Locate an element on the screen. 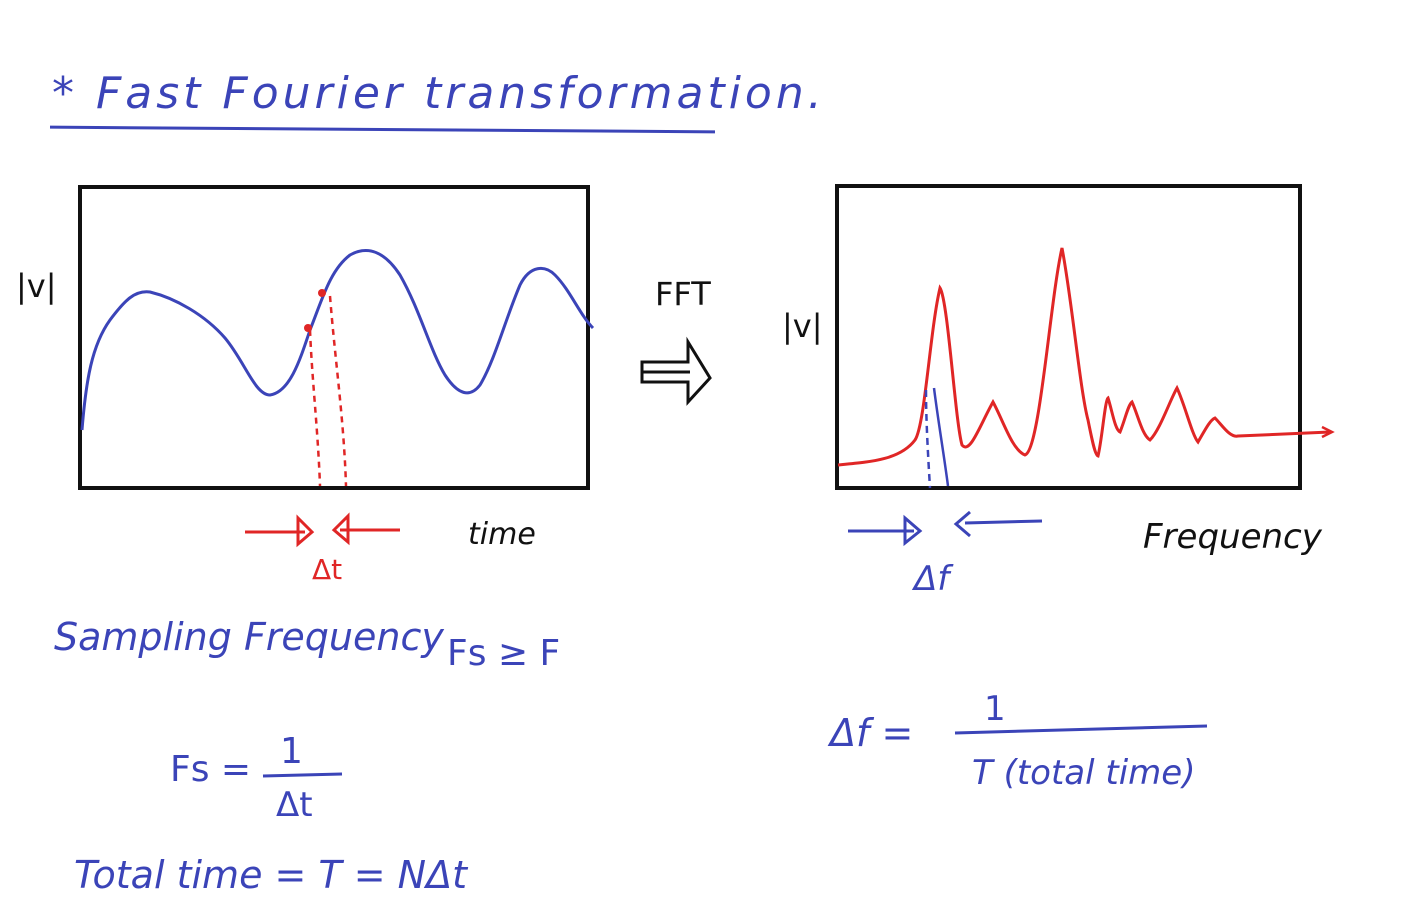 Image resolution: width=1402 pixels, height=914 pixels. spectrum-curve is located at coordinates (1084, 357).